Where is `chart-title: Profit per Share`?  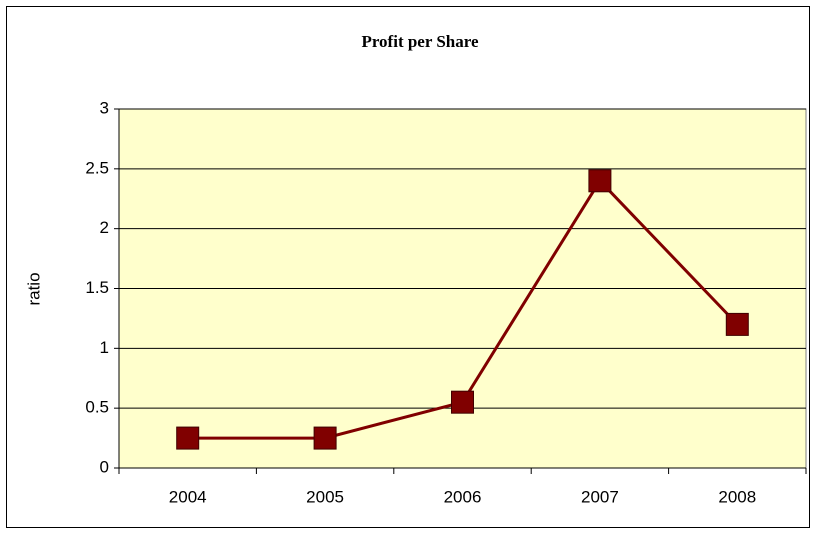
chart-title: Profit per Share is located at coordinates (420, 41).